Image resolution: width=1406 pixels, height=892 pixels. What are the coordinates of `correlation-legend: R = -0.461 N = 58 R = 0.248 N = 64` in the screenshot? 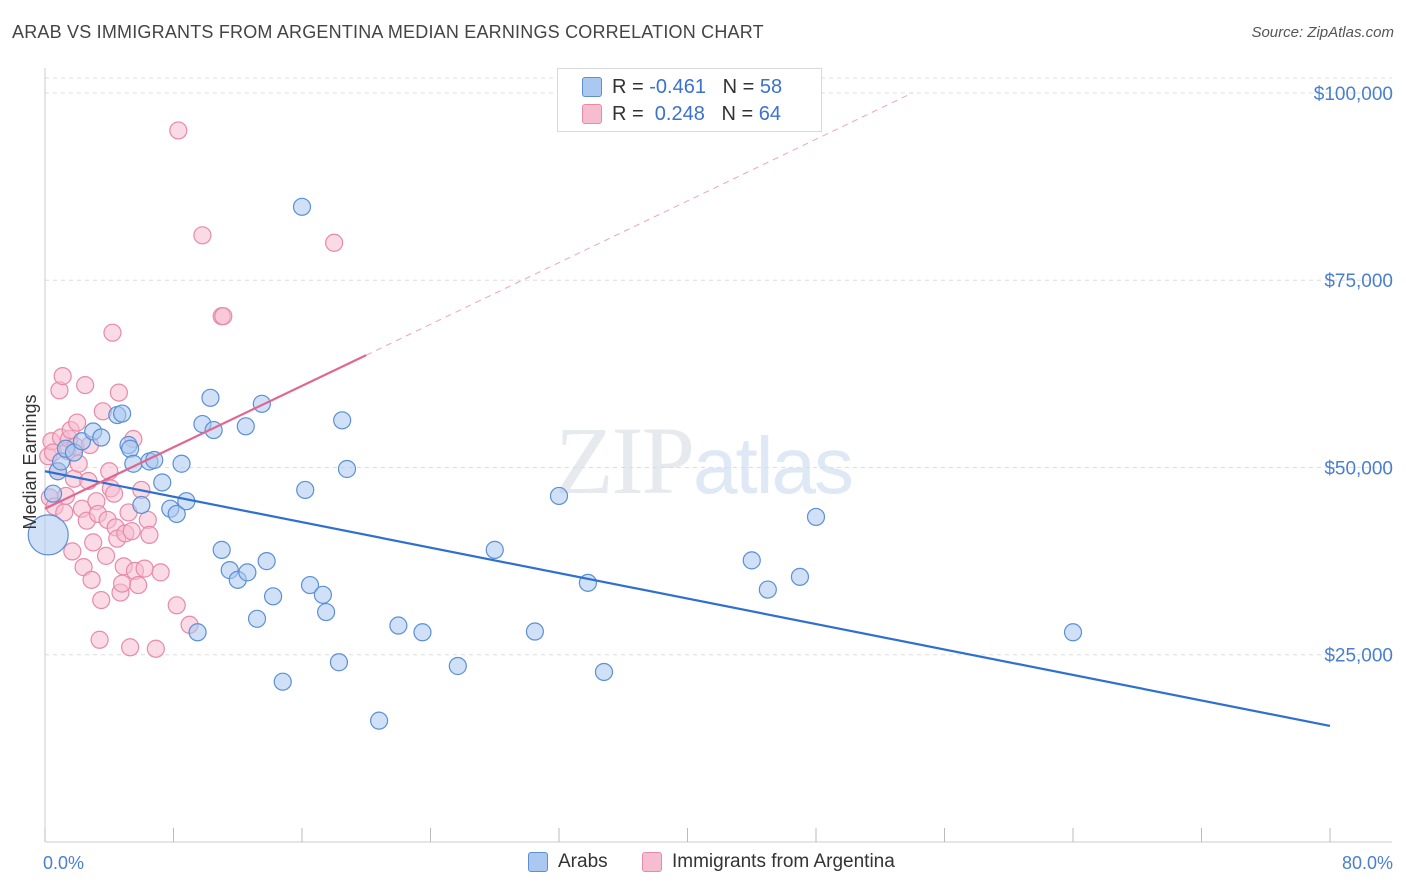 It's located at (689, 100).